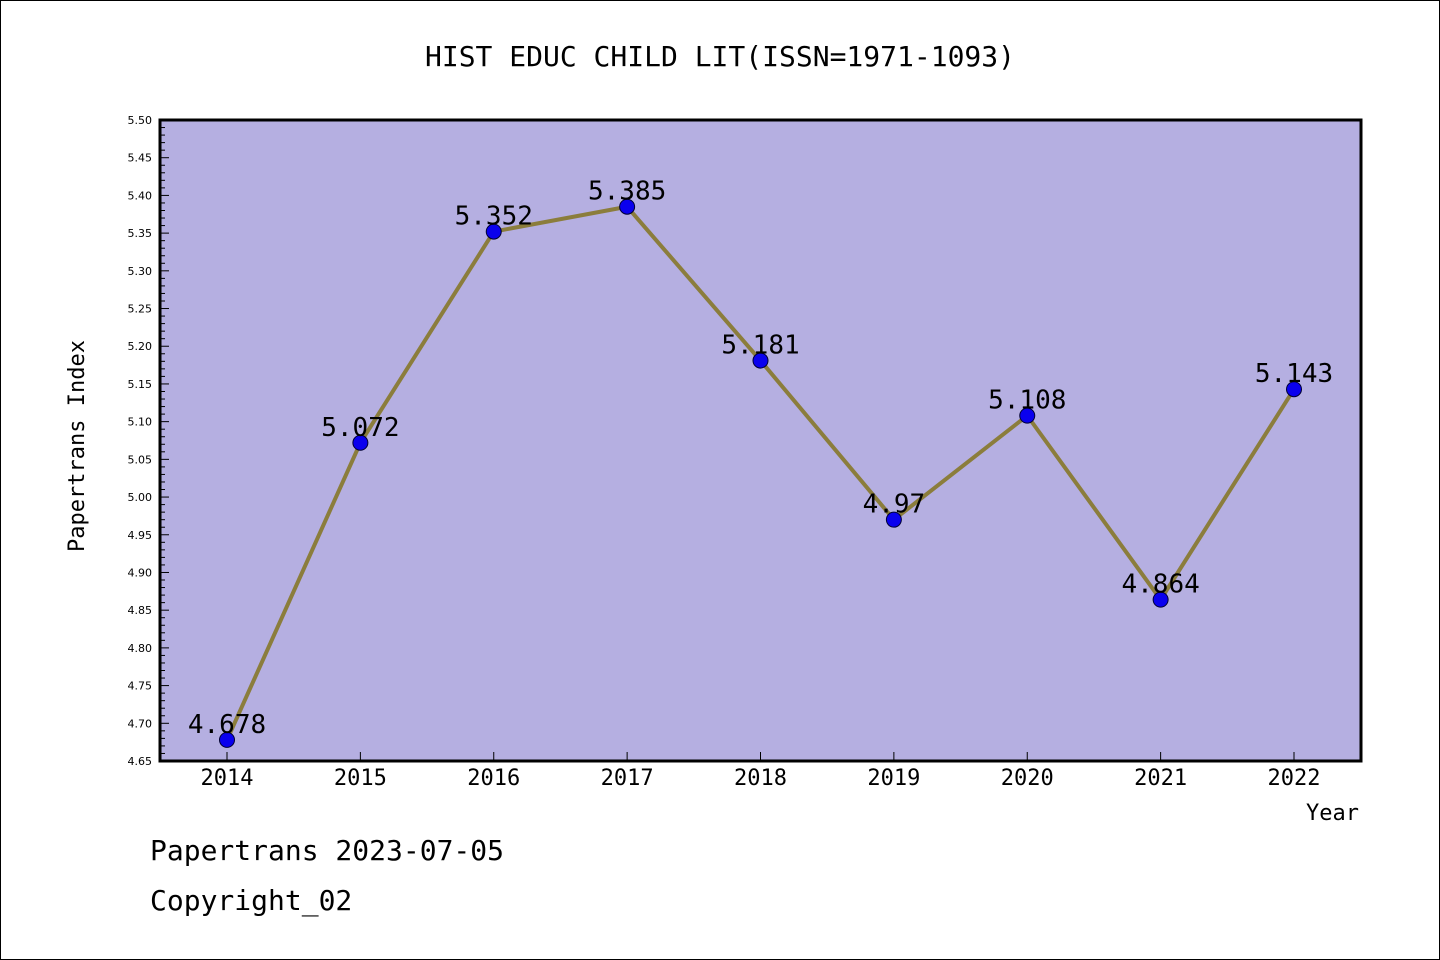 The image size is (1440, 960). Describe the element at coordinates (140, 271) in the screenshot. I see `y-tick-label: 5.30` at that location.